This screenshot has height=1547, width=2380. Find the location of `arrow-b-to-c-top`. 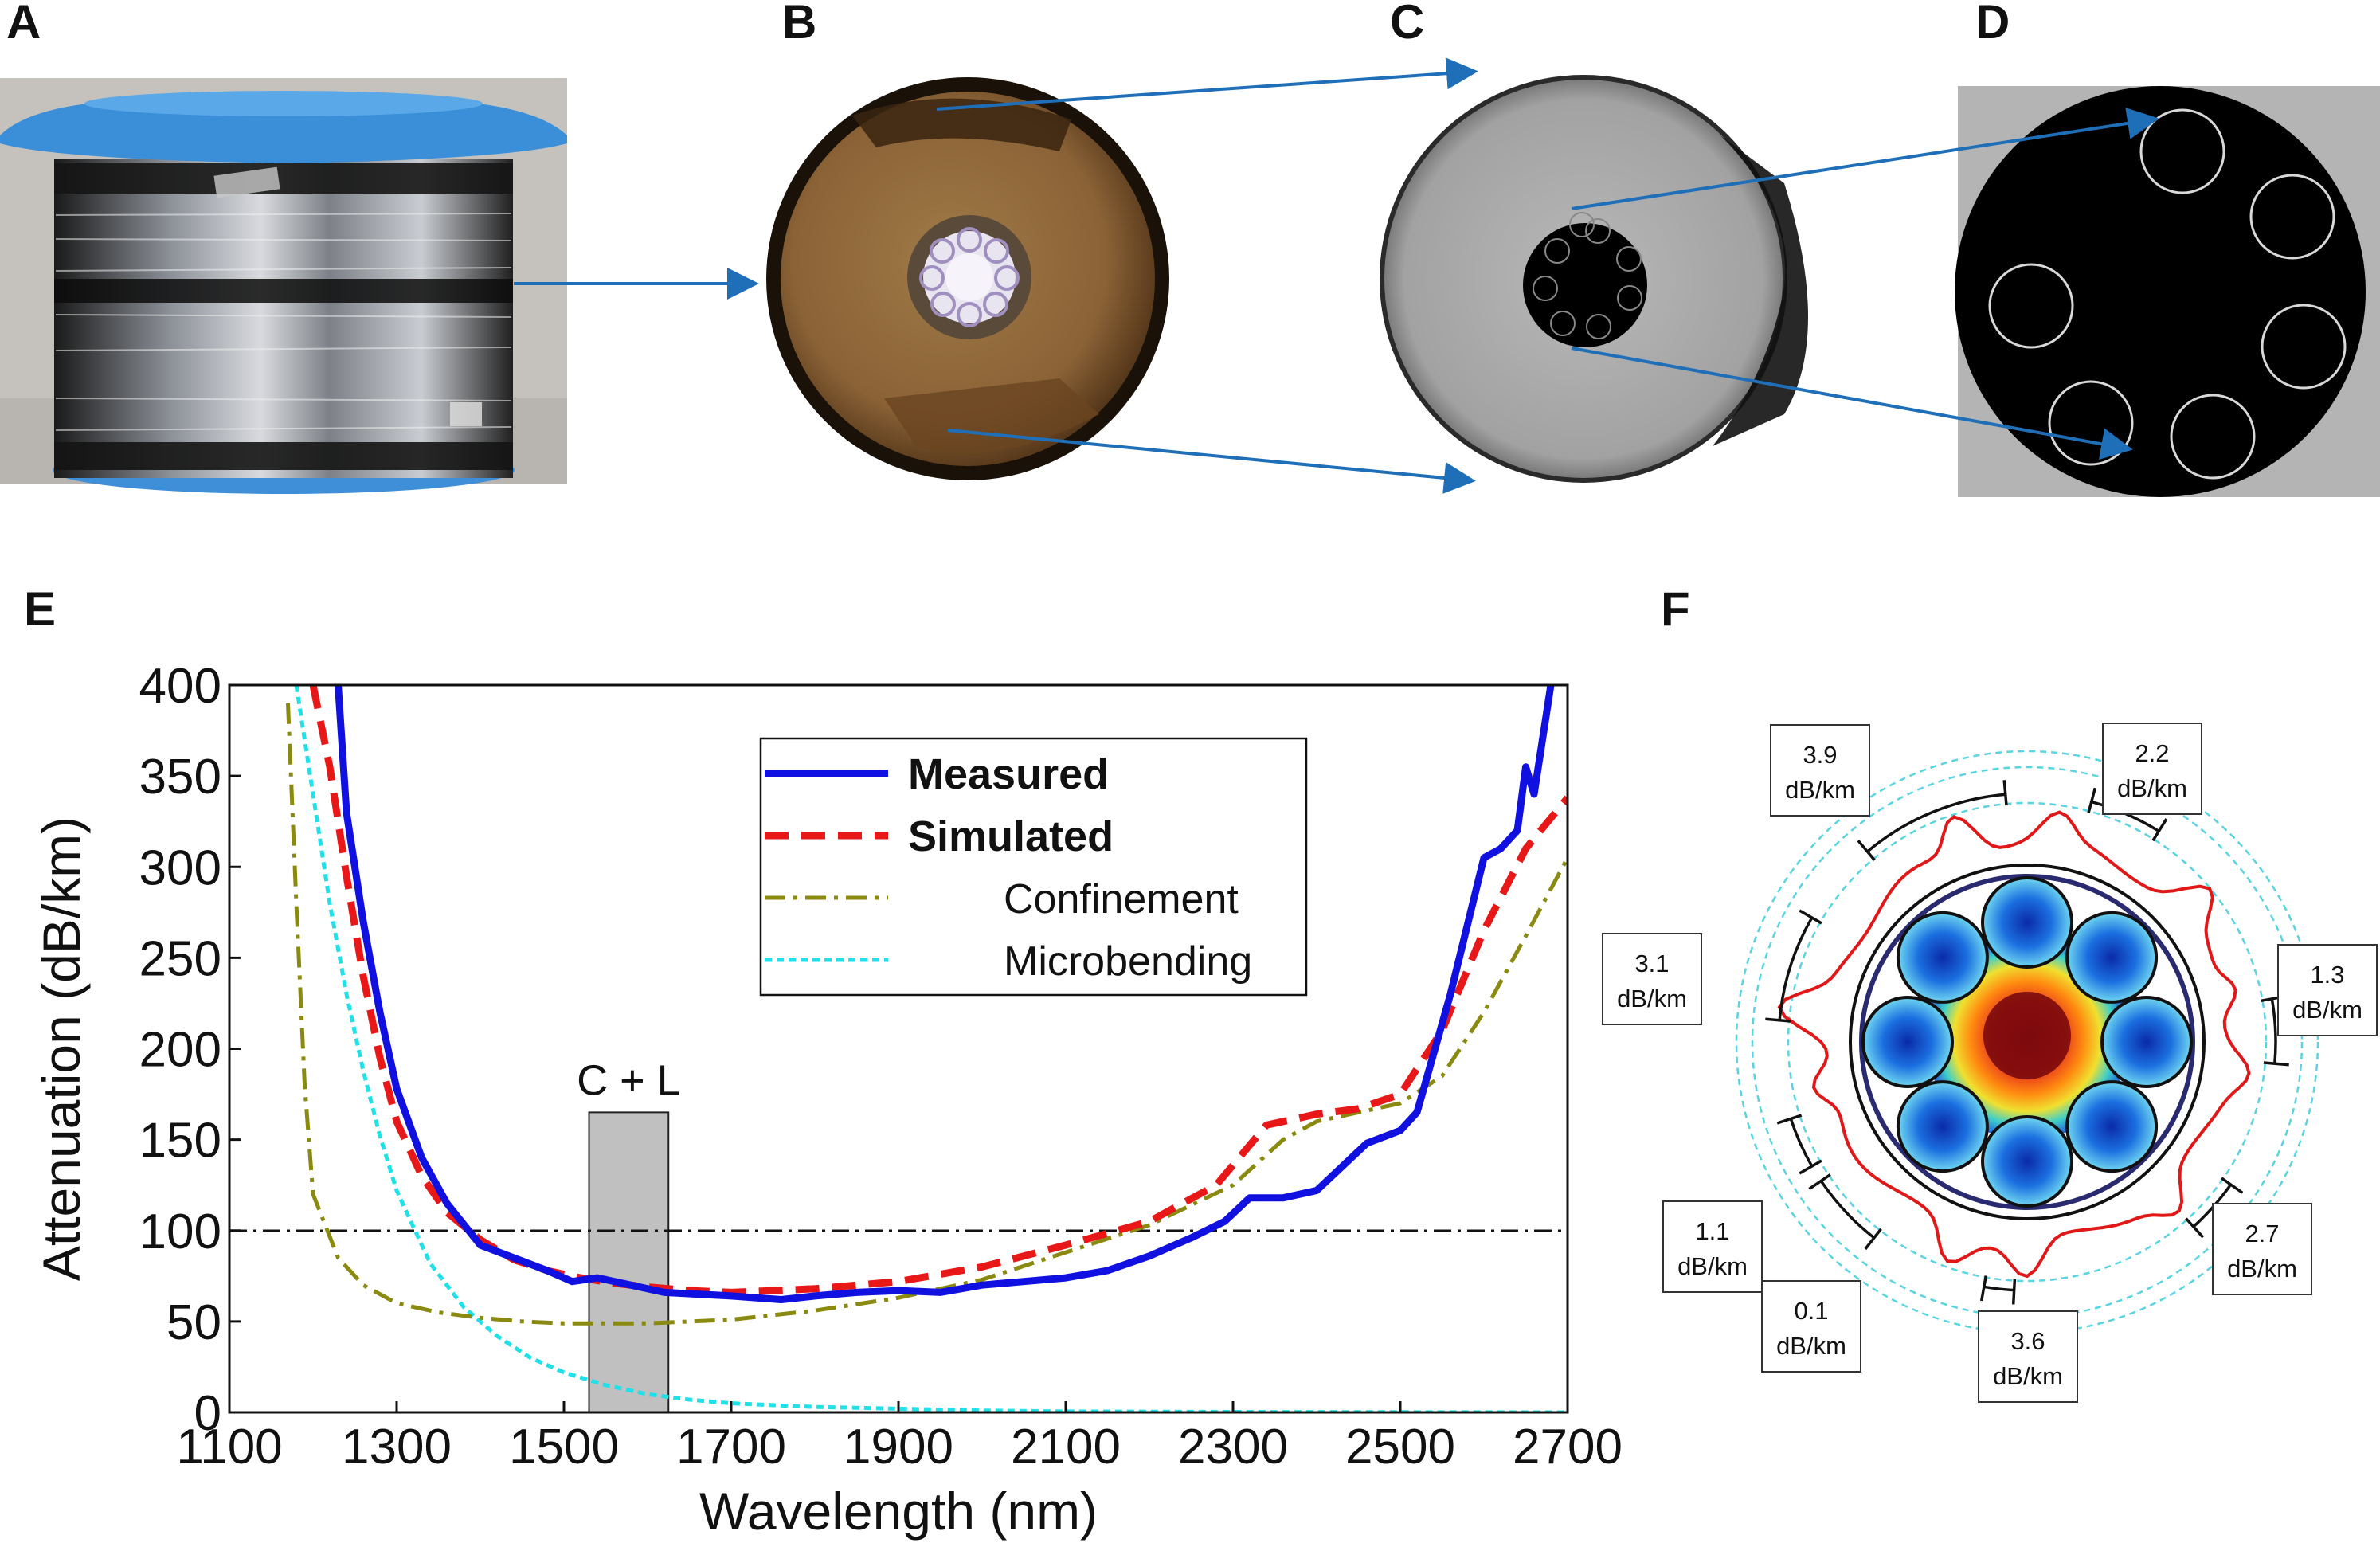

arrow-b-to-c-top is located at coordinates (1207, 84).